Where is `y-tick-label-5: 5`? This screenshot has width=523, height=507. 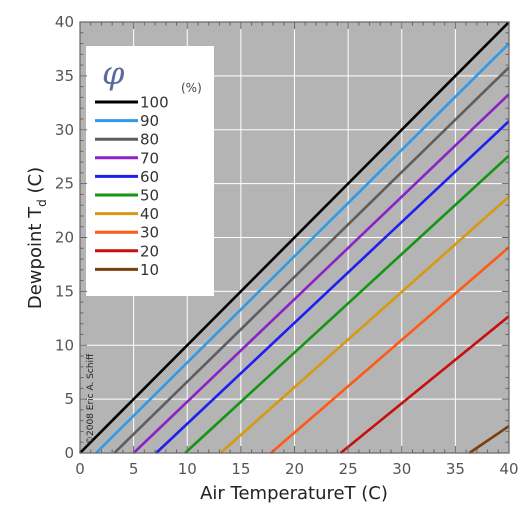
y-tick-label-5: 5 is located at coordinates (69, 399).